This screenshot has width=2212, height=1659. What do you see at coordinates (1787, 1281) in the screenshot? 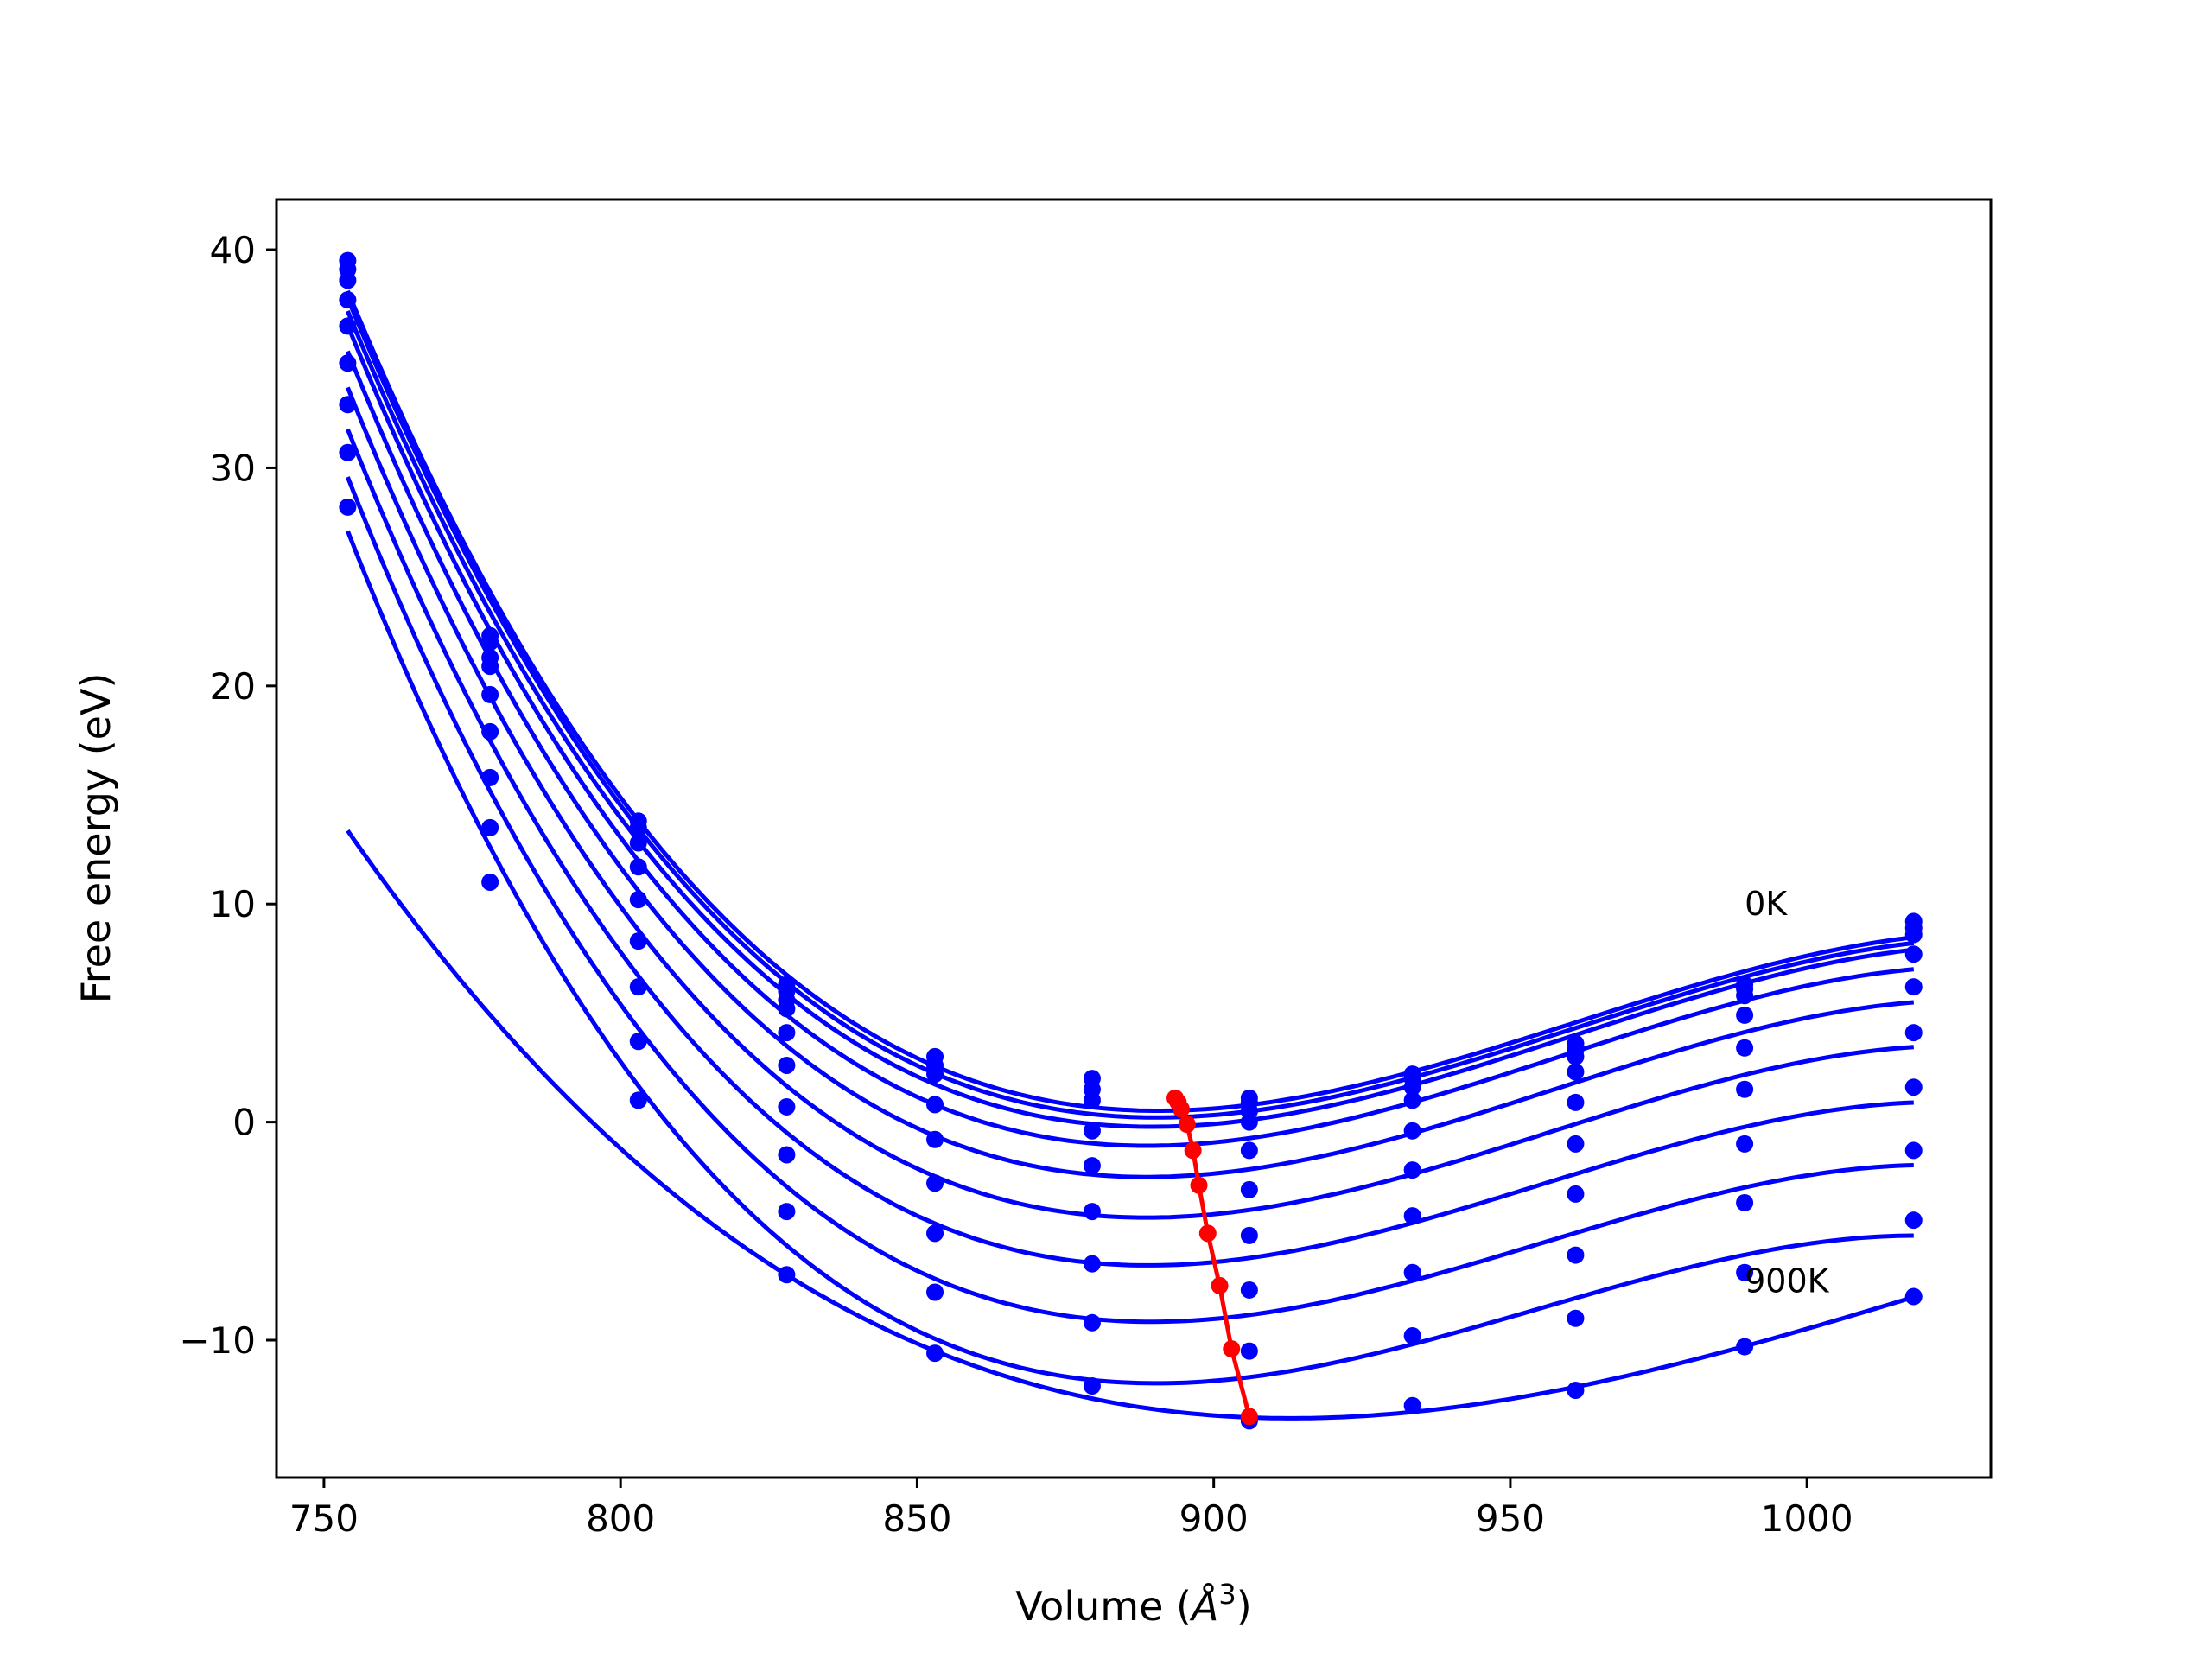
I see `temperature-annotation: 900K` at bounding box center [1787, 1281].